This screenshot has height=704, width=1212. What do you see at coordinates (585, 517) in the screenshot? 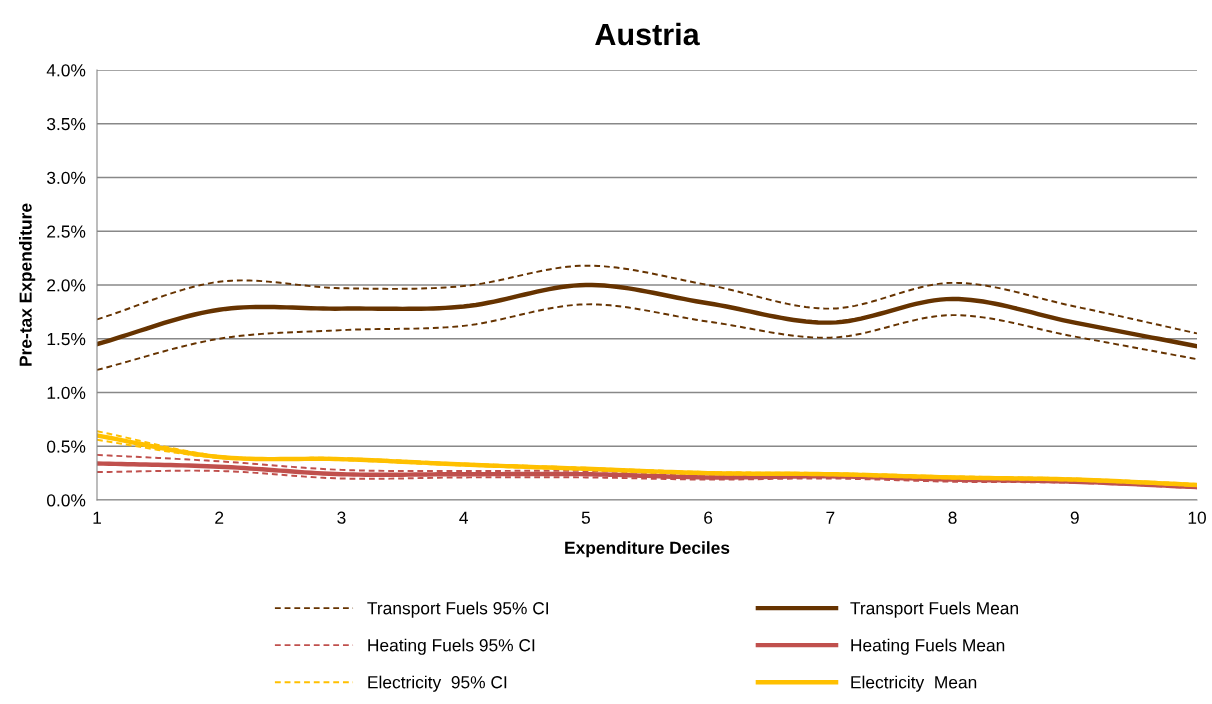
I see `x-tick-label: 5` at bounding box center [585, 517].